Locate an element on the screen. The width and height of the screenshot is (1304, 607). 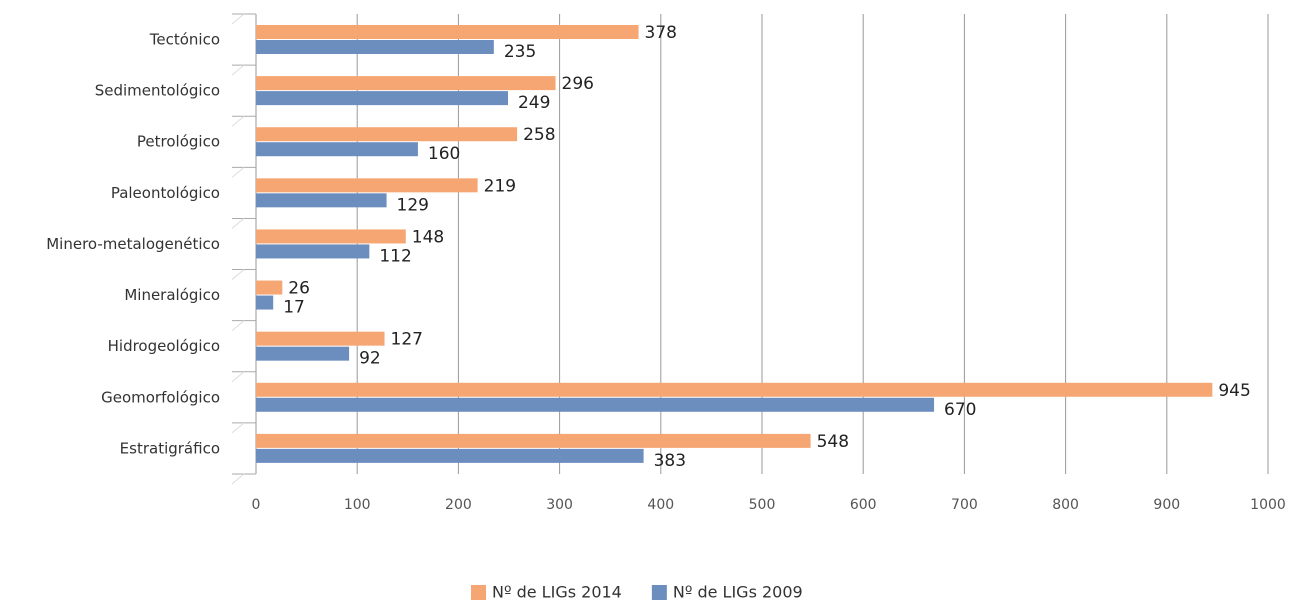
y-tick-label: Geomorfológico is located at coordinates (160, 397).